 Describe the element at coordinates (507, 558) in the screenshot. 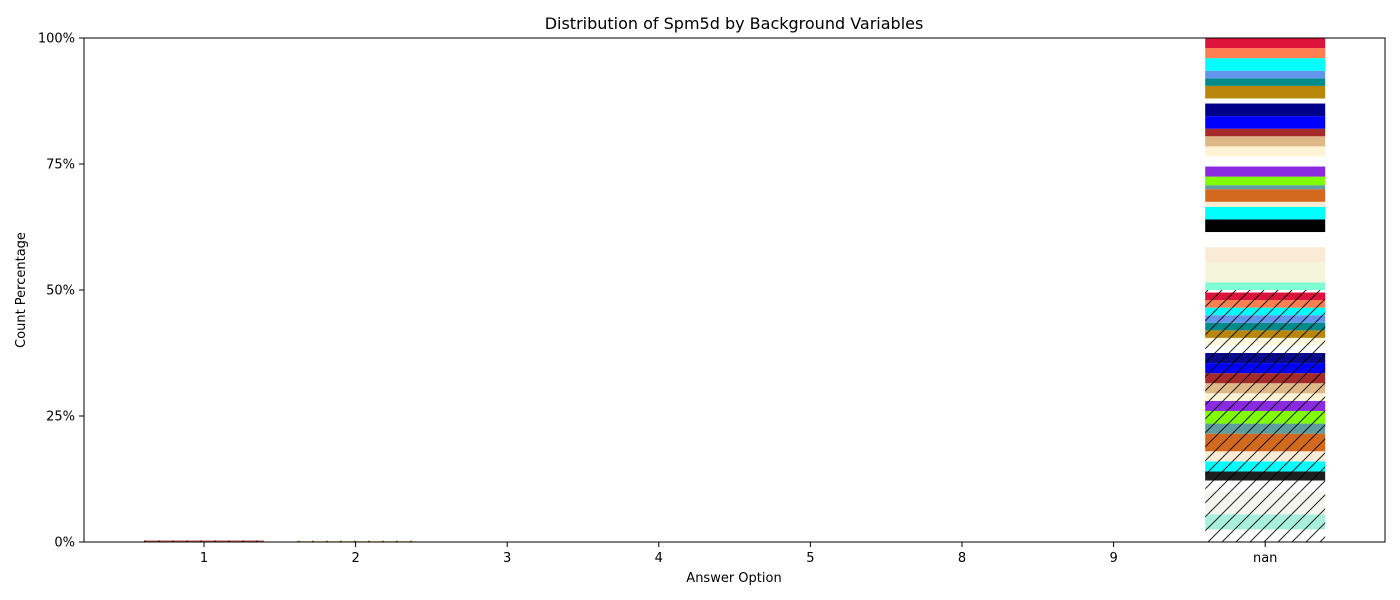

I see `x-tick-label: 3` at that location.